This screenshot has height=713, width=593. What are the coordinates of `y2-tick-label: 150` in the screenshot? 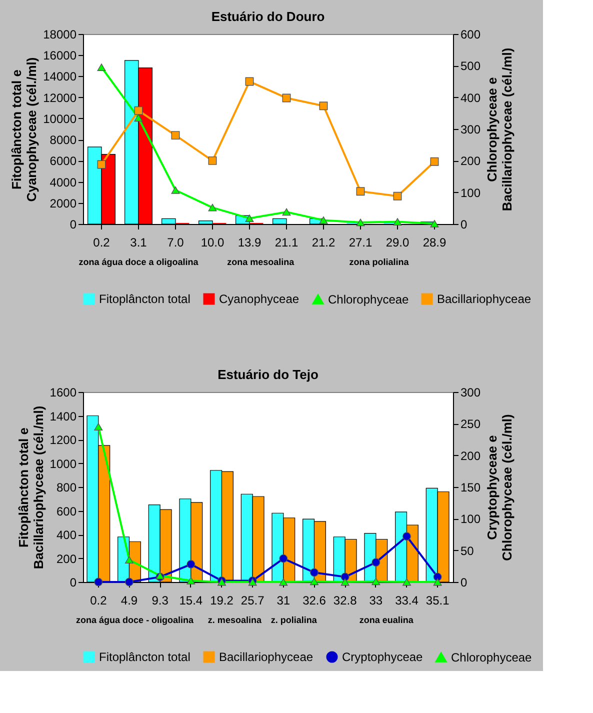 It's located at (470, 487).